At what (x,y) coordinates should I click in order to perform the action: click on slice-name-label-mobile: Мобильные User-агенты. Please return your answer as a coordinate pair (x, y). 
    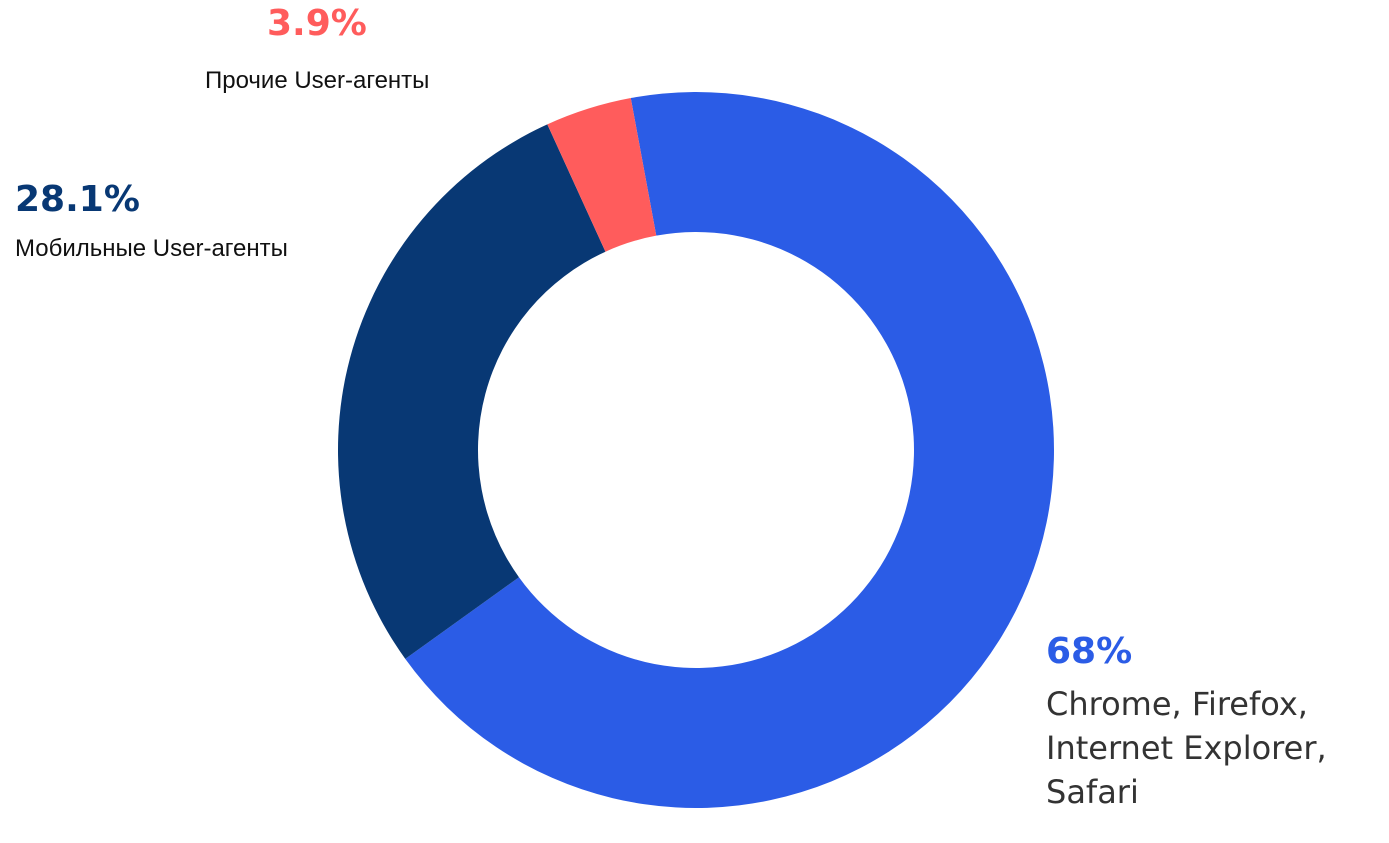
    Looking at the image, I should click on (151, 248).